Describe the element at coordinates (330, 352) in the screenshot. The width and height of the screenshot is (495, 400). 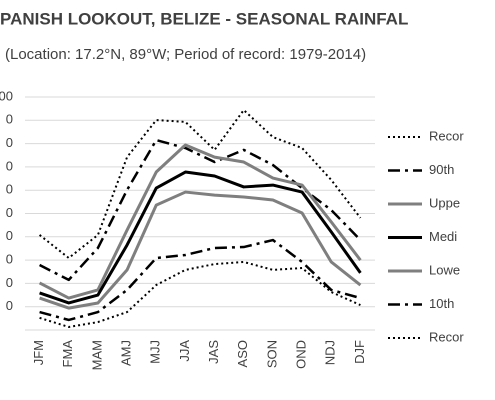
I see `x-tick-label: NDJ` at that location.